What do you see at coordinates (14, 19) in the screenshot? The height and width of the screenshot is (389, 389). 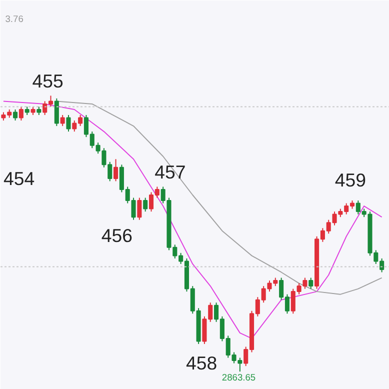 I see `text: 3.76` at bounding box center [14, 19].